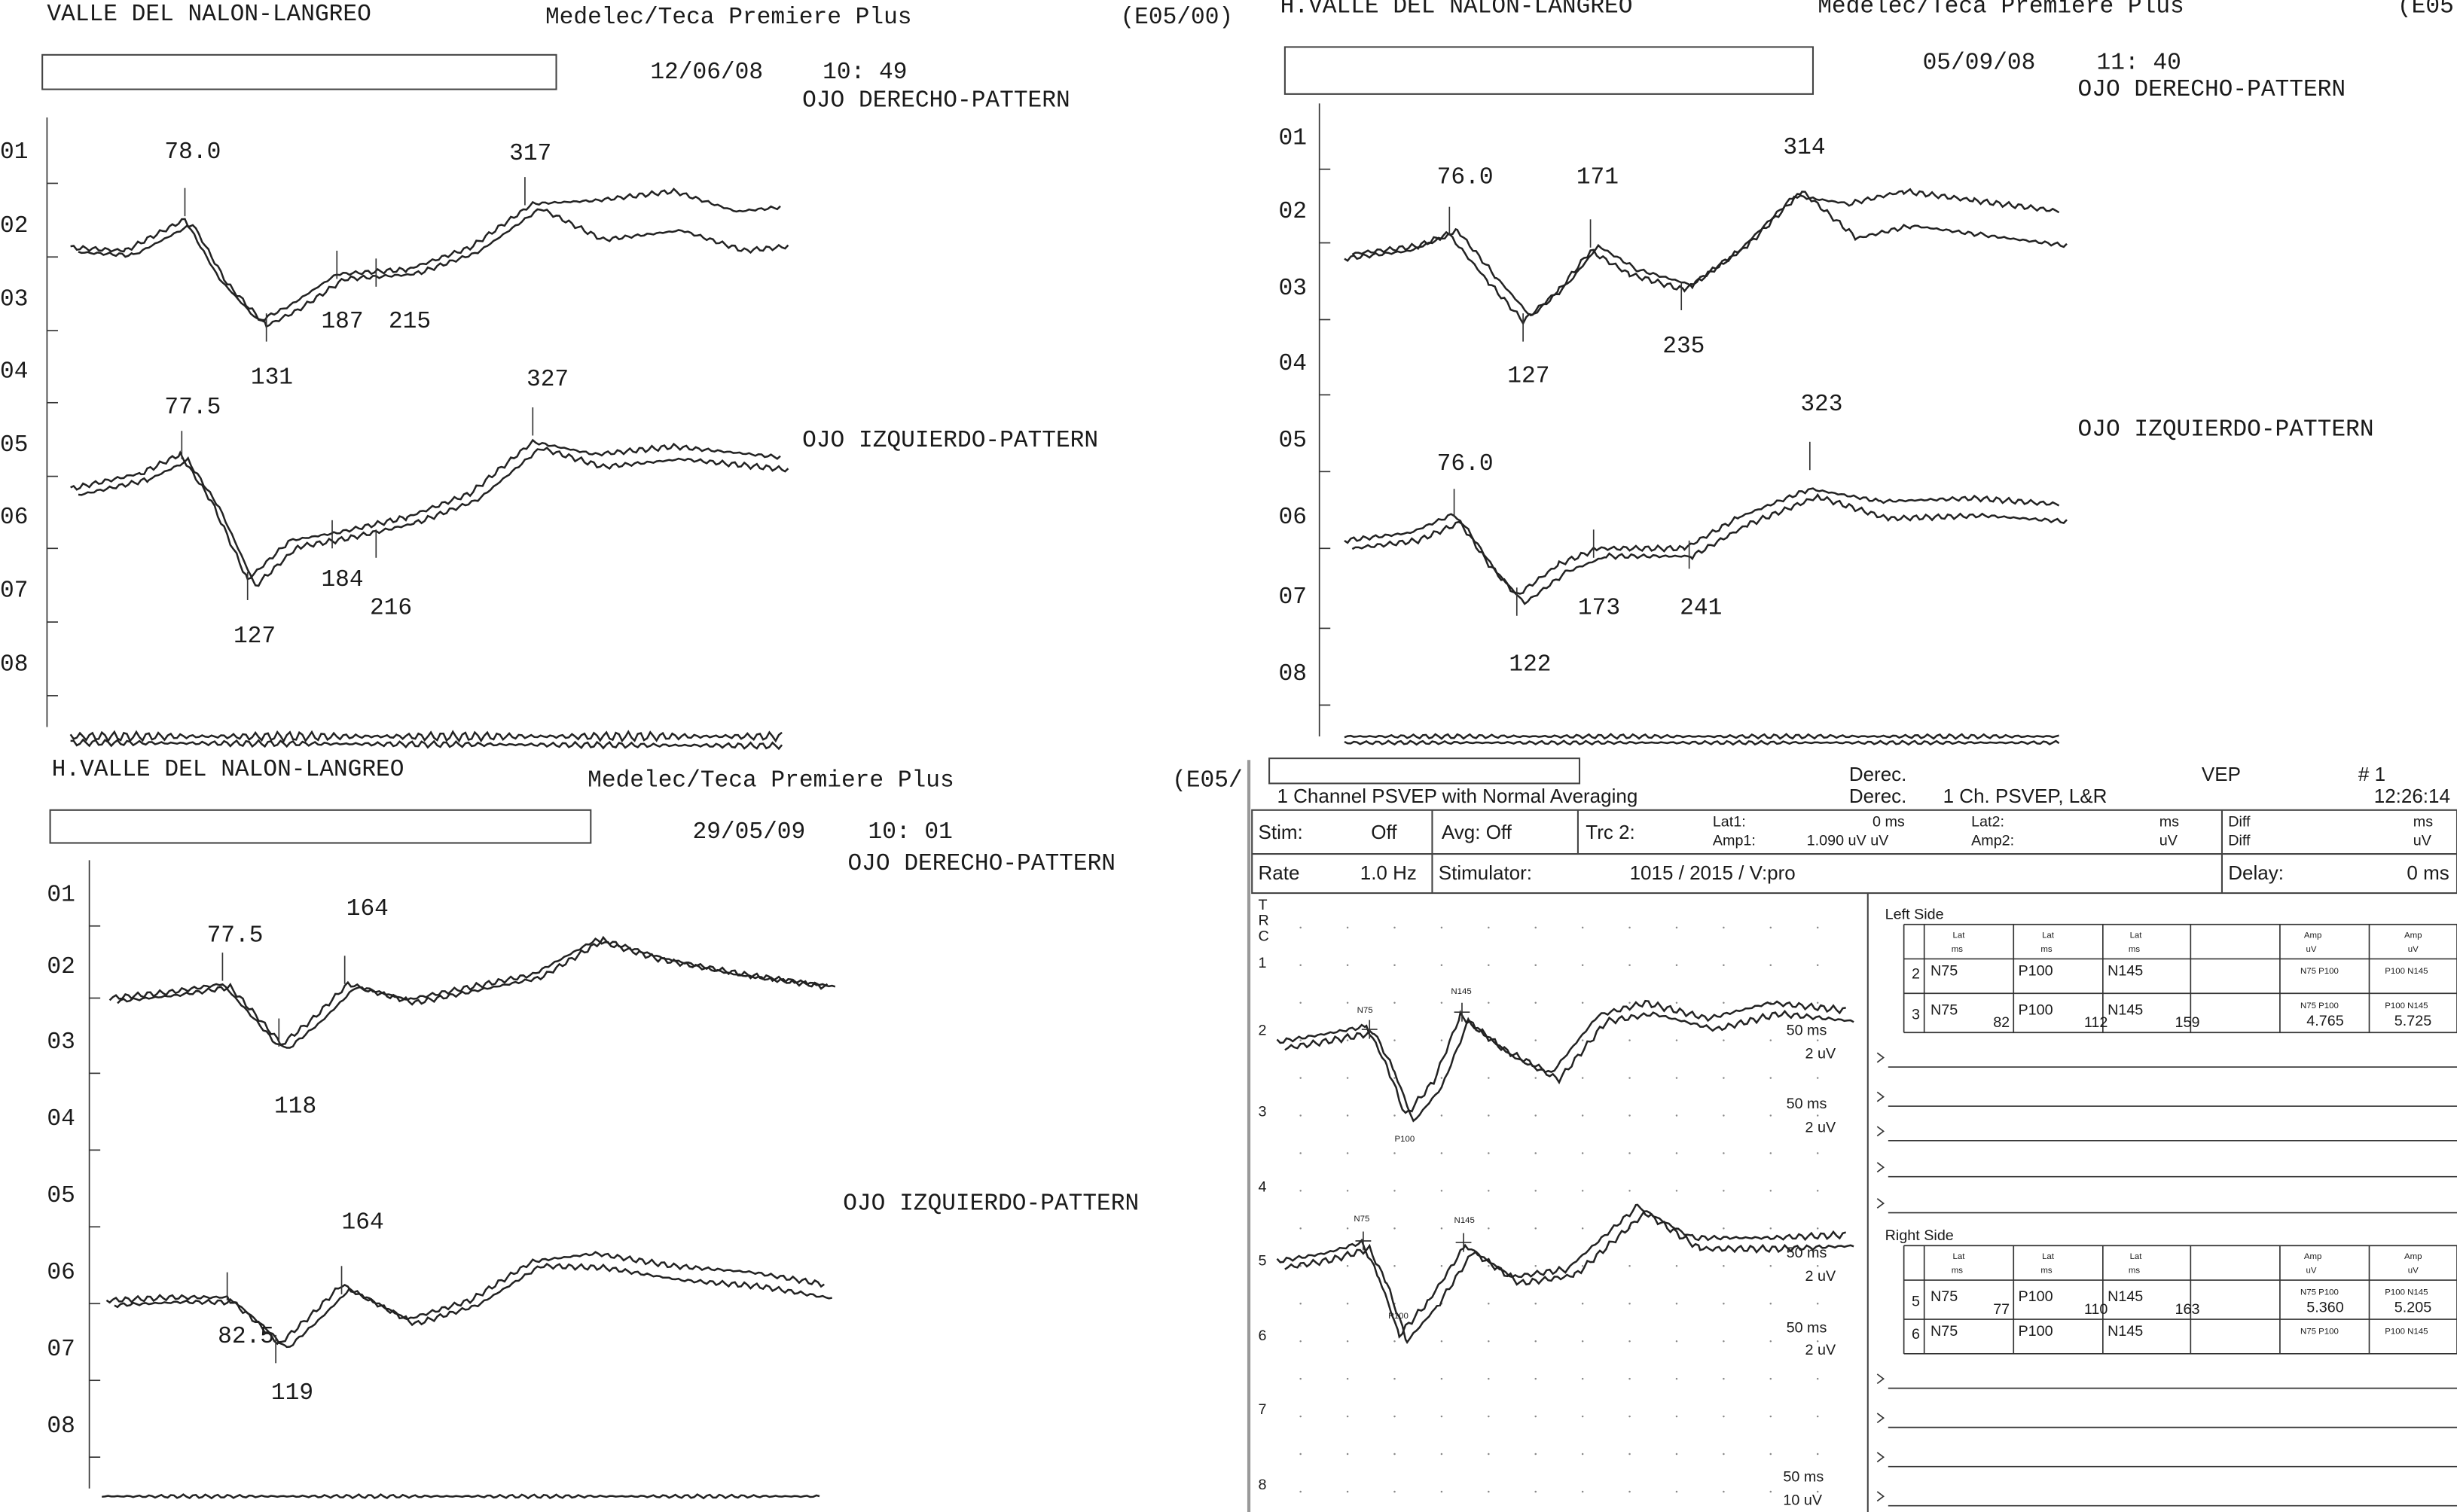 This screenshot has width=2457, height=1512. I want to click on setting-text: Rate, so click(1280, 872).